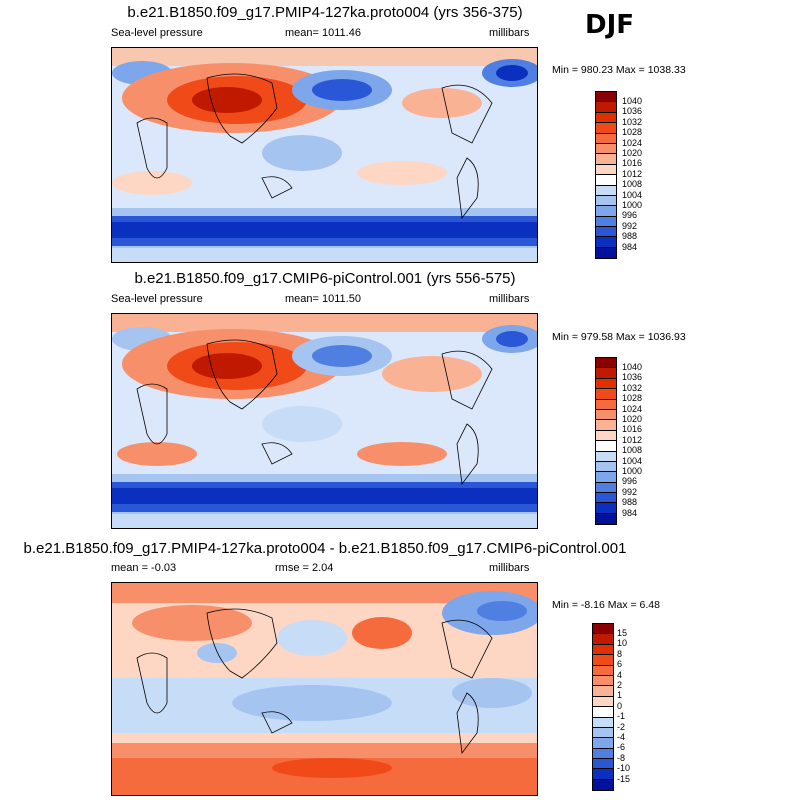  I want to click on colorbar-tick-label: -15, so click(624, 778).